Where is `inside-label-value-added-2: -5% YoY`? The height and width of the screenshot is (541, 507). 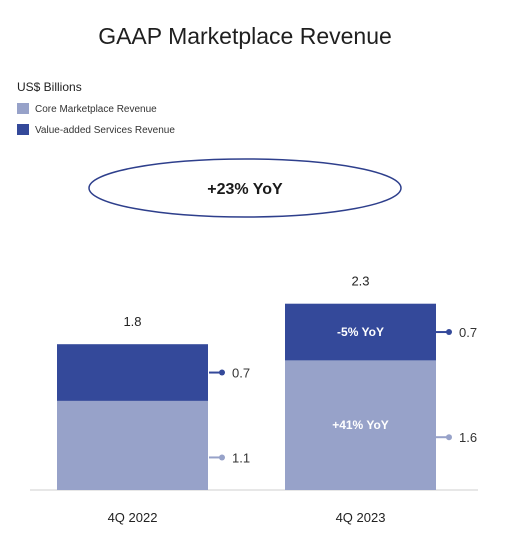 inside-label-value-added-2: -5% YoY is located at coordinates (360, 332).